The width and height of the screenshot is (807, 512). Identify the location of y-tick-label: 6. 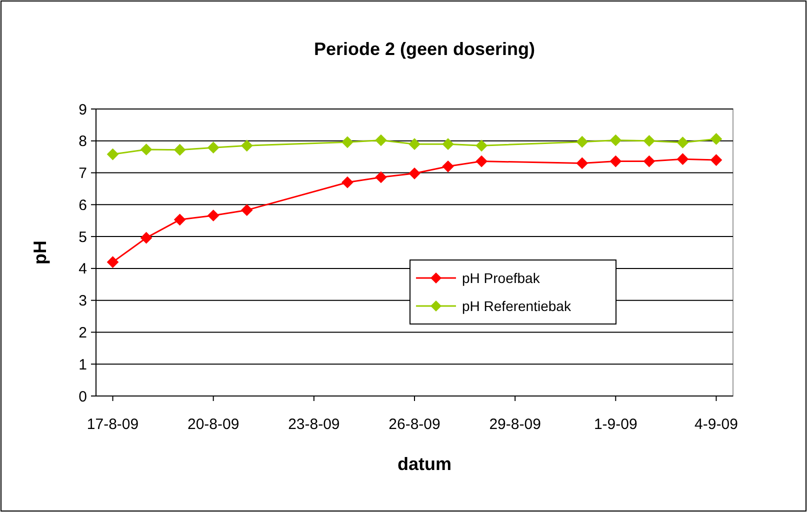
(82, 205).